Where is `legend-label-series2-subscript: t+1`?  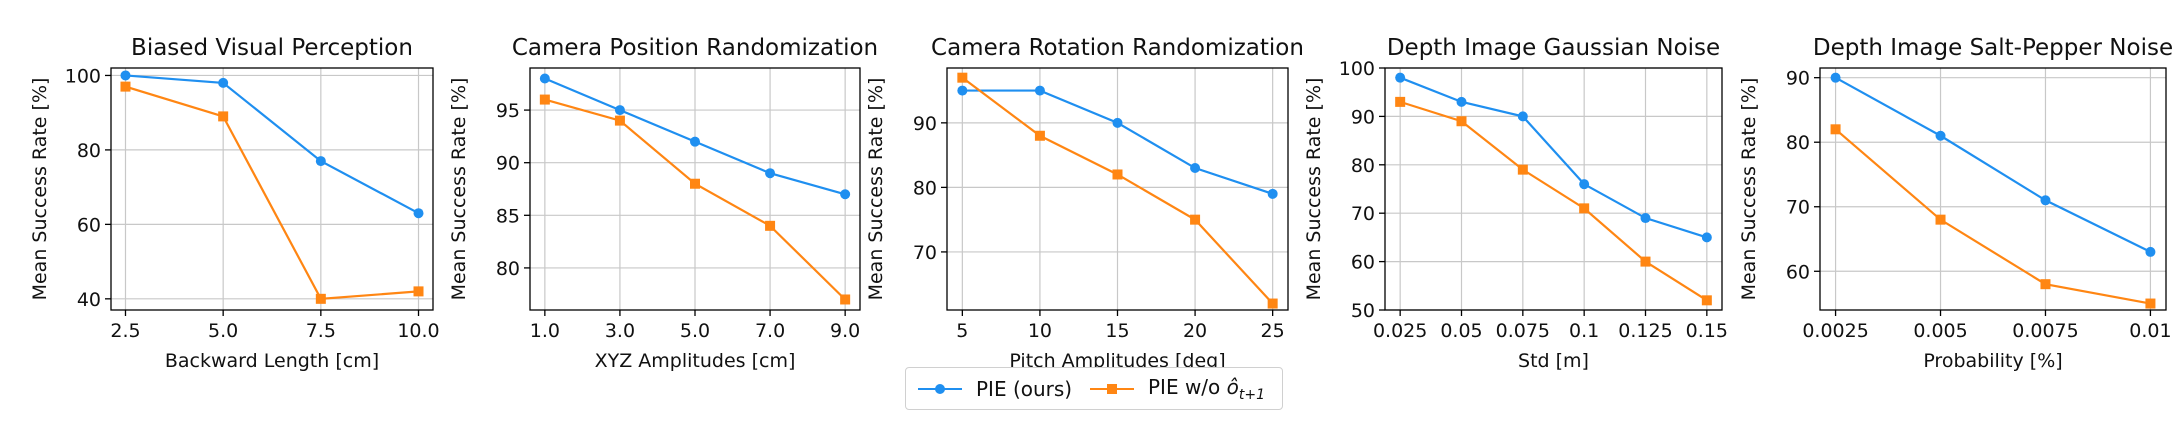
legend-label-series2-subscript: t+1 is located at coordinates (1252, 394).